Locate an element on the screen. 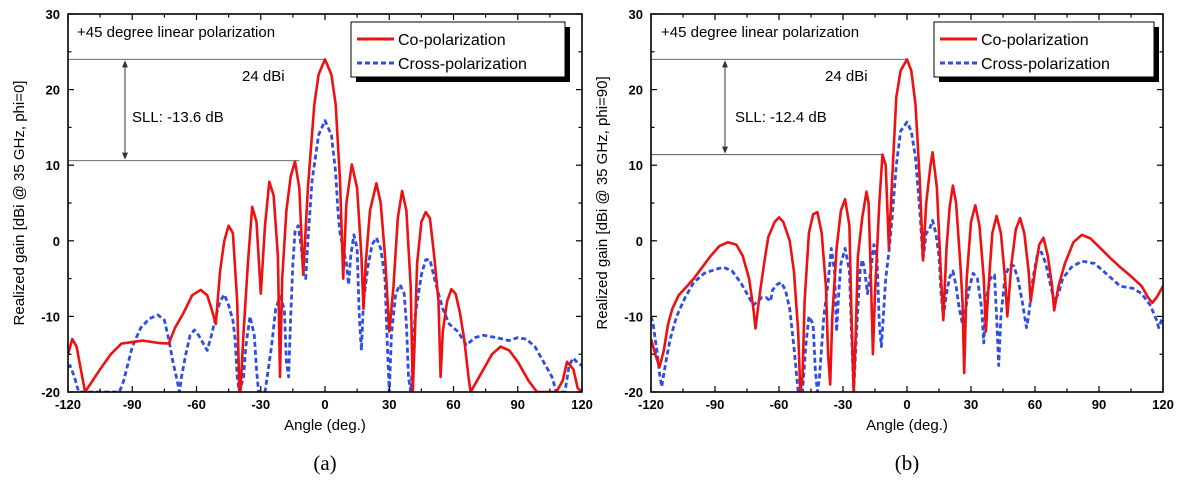  chart-a-legend-box is located at coordinates (458, 49).